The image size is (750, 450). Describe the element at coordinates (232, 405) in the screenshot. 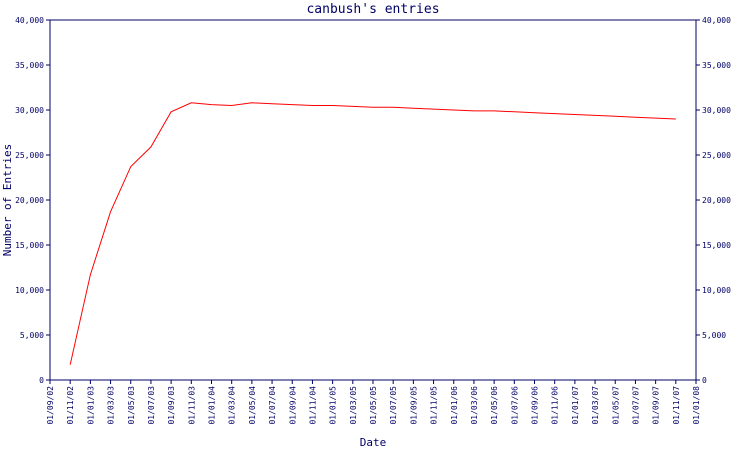

I see `x-tick-label: 01/03/04` at that location.